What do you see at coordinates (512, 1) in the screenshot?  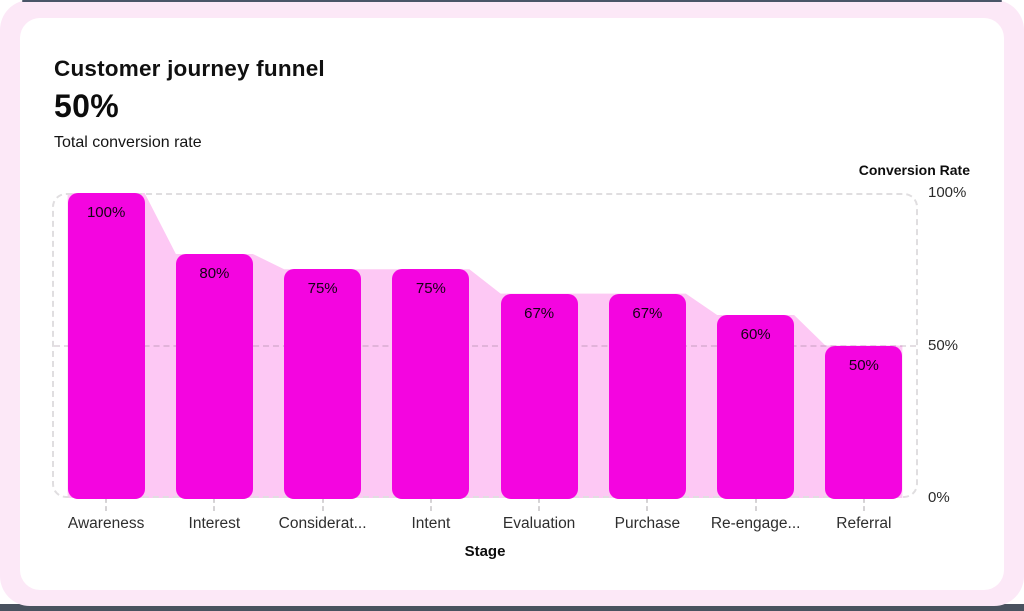 I see `window-edge-top` at bounding box center [512, 1].